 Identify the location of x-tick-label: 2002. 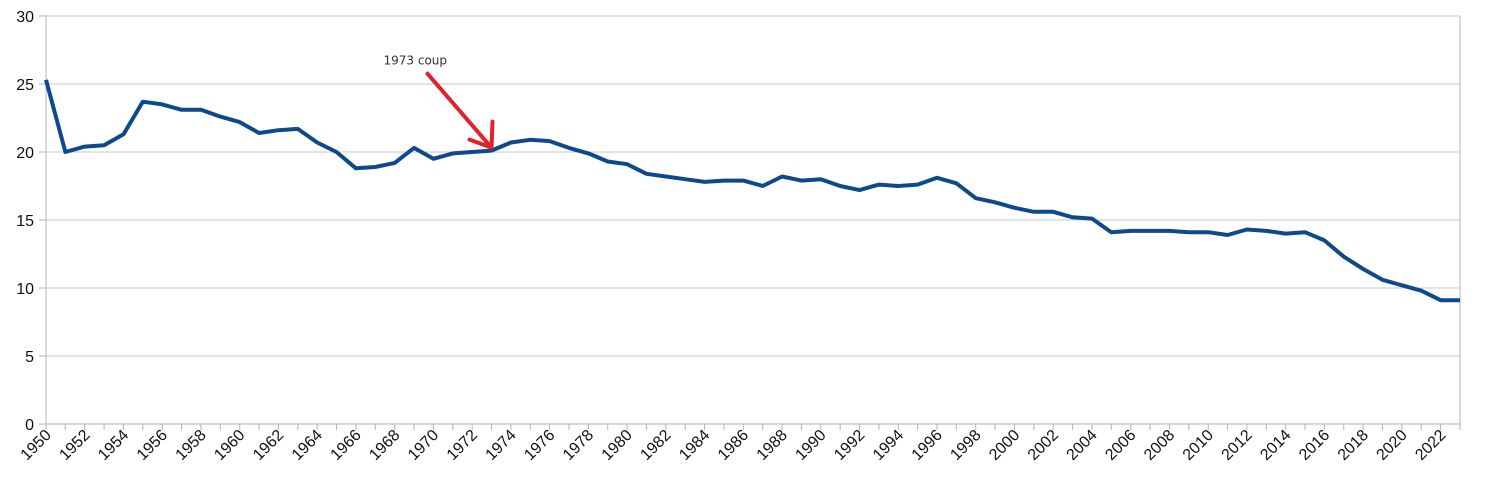
(1043, 445).